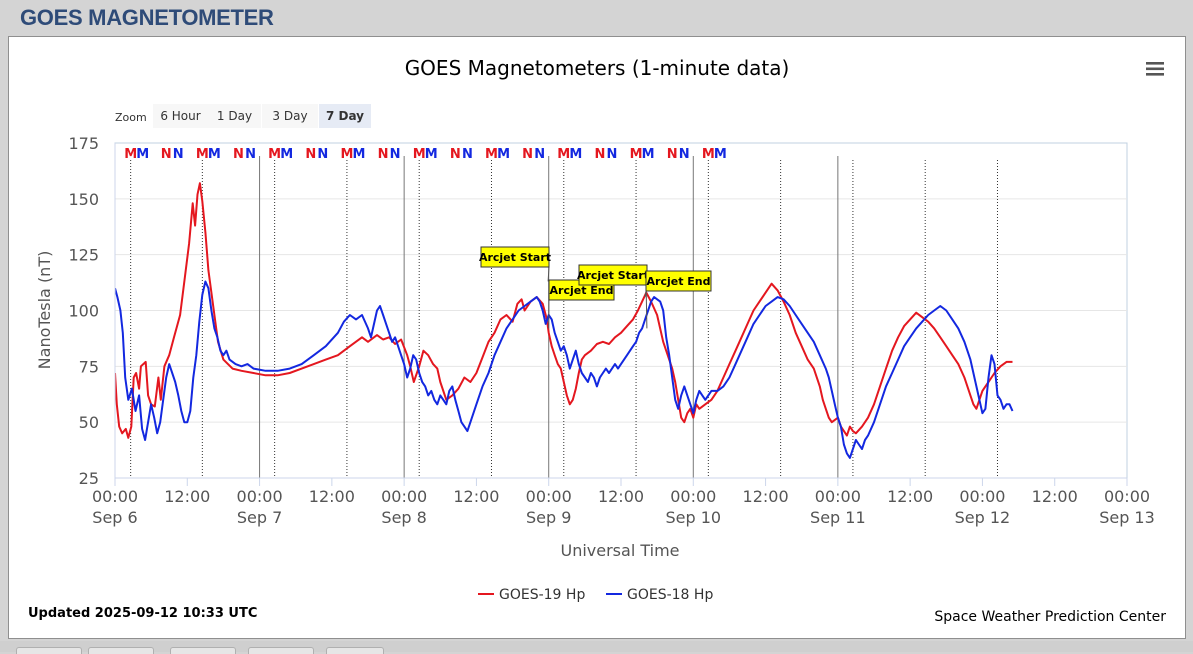  What do you see at coordinates (595, 595) in the screenshot?
I see `legend: GOES-19 Hp GOES-18 Hp` at bounding box center [595, 595].